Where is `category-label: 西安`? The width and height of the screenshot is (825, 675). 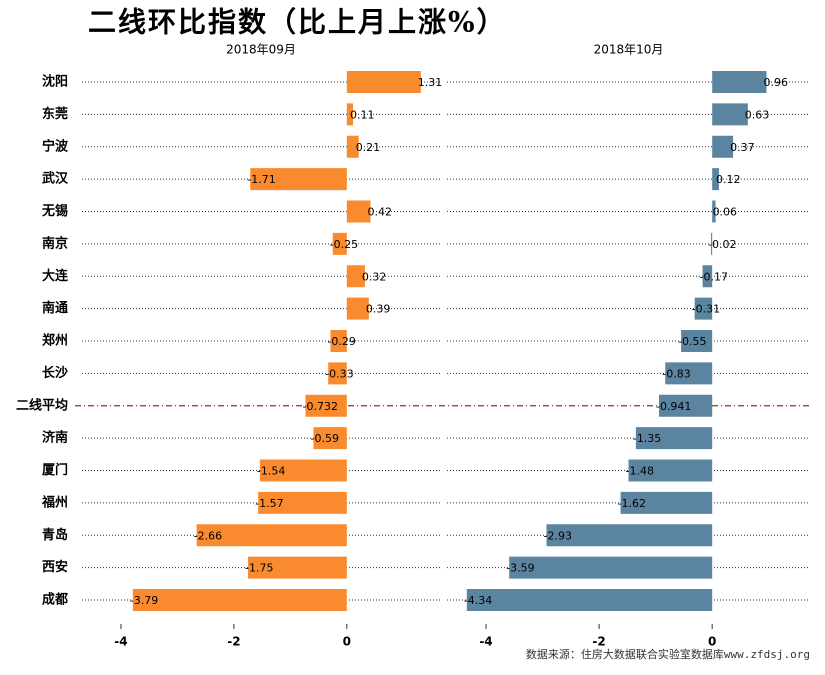
category-label: 西安 is located at coordinates (55, 567).